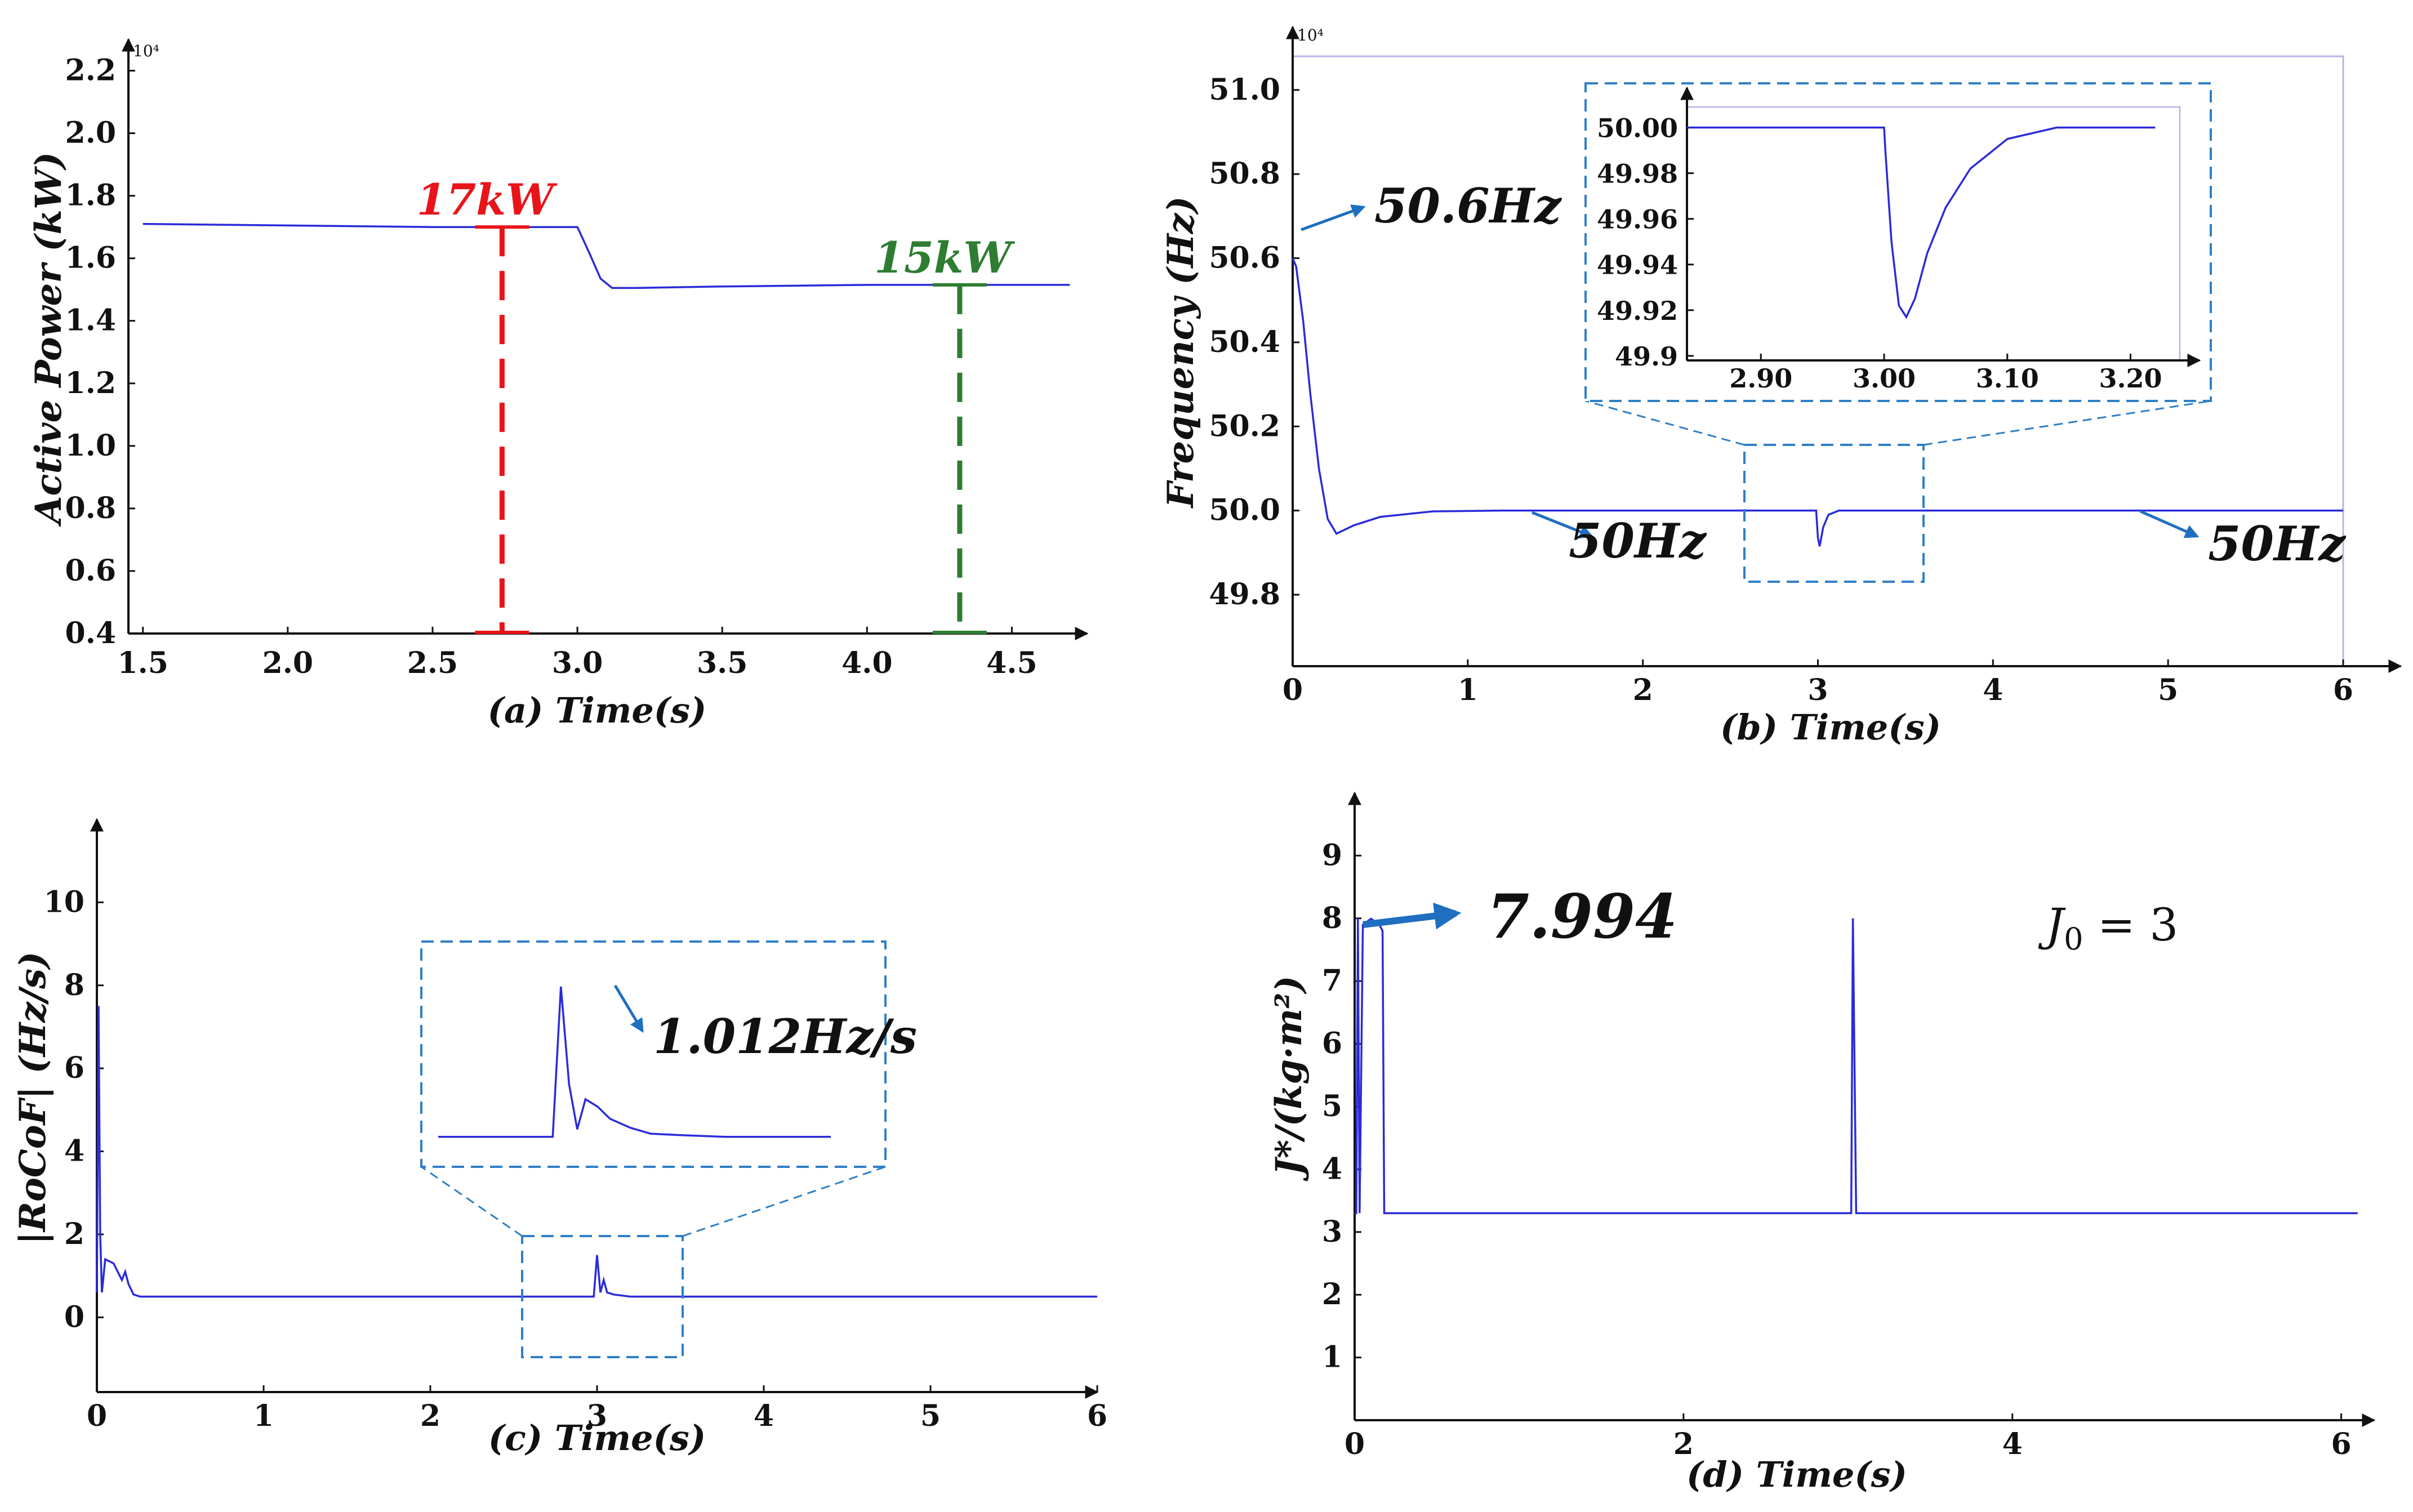 This screenshot has width=2413, height=1512. What do you see at coordinates (1818, 683) in the screenshot?
I see `panel-b-x-ticks: 0 1 2 3 4 5 6` at bounding box center [1818, 683].